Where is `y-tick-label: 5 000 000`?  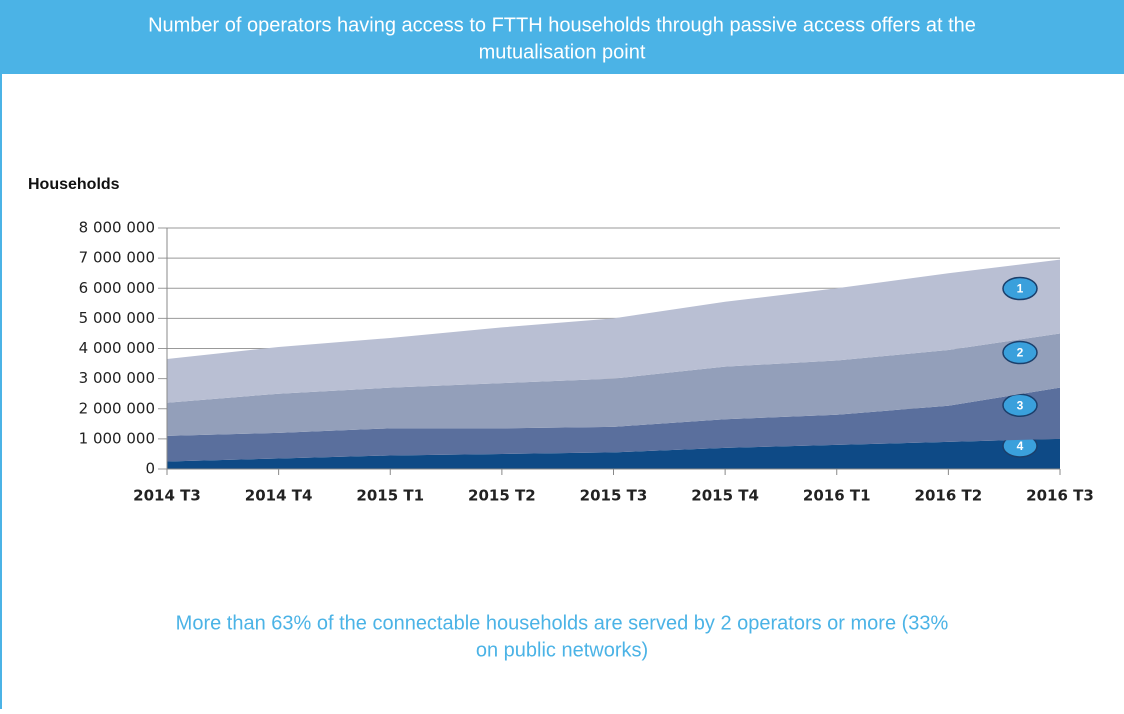
y-tick-label: 5 000 000 is located at coordinates (117, 318).